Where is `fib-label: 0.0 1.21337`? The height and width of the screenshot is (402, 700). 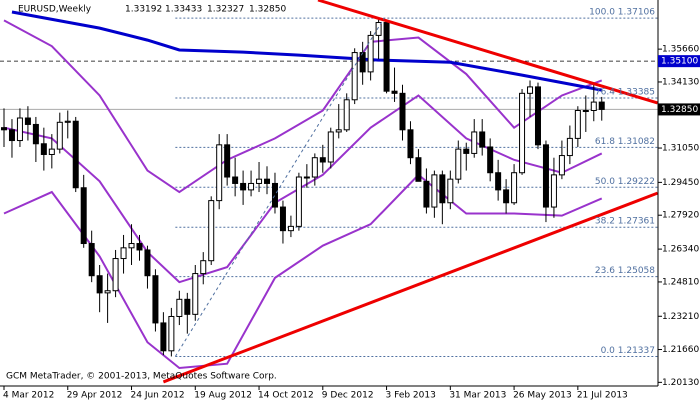 fib-label: 0.0 1.21337 is located at coordinates (628, 351).